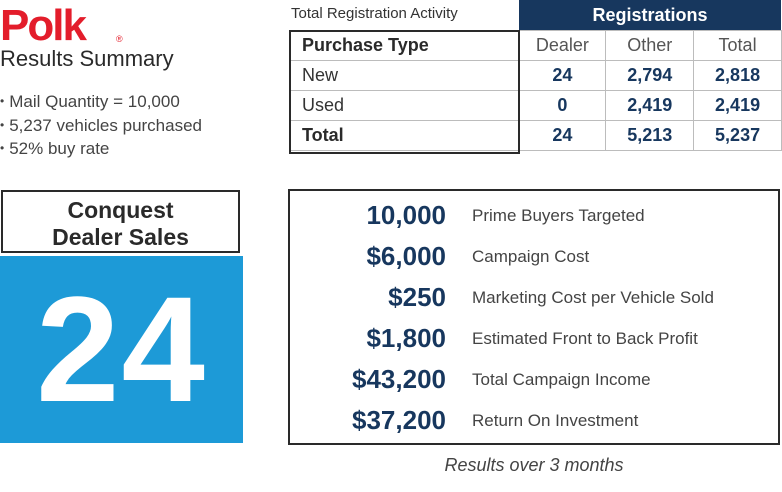 Image resolution: width=782 pixels, height=492 pixels. Describe the element at coordinates (406, 256) in the screenshot. I see `result-value: $6,000` at that location.